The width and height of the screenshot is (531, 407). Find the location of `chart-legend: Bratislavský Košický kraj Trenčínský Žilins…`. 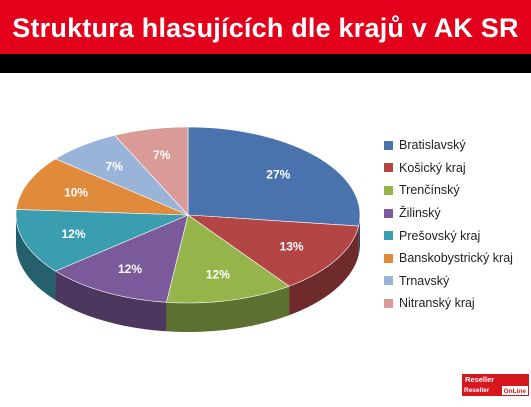

chart-legend: Bratislavský Košický kraj Trenčínský Žilins… is located at coordinates (456, 224).